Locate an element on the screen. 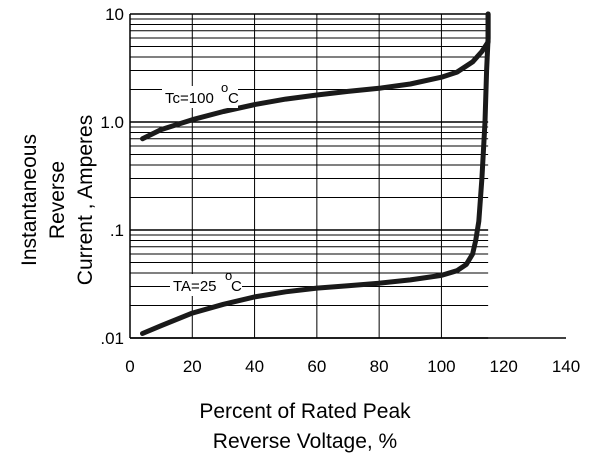 Image resolution: width=592 pixels, height=459 pixels. x-tick-label: 80 is located at coordinates (379, 366).